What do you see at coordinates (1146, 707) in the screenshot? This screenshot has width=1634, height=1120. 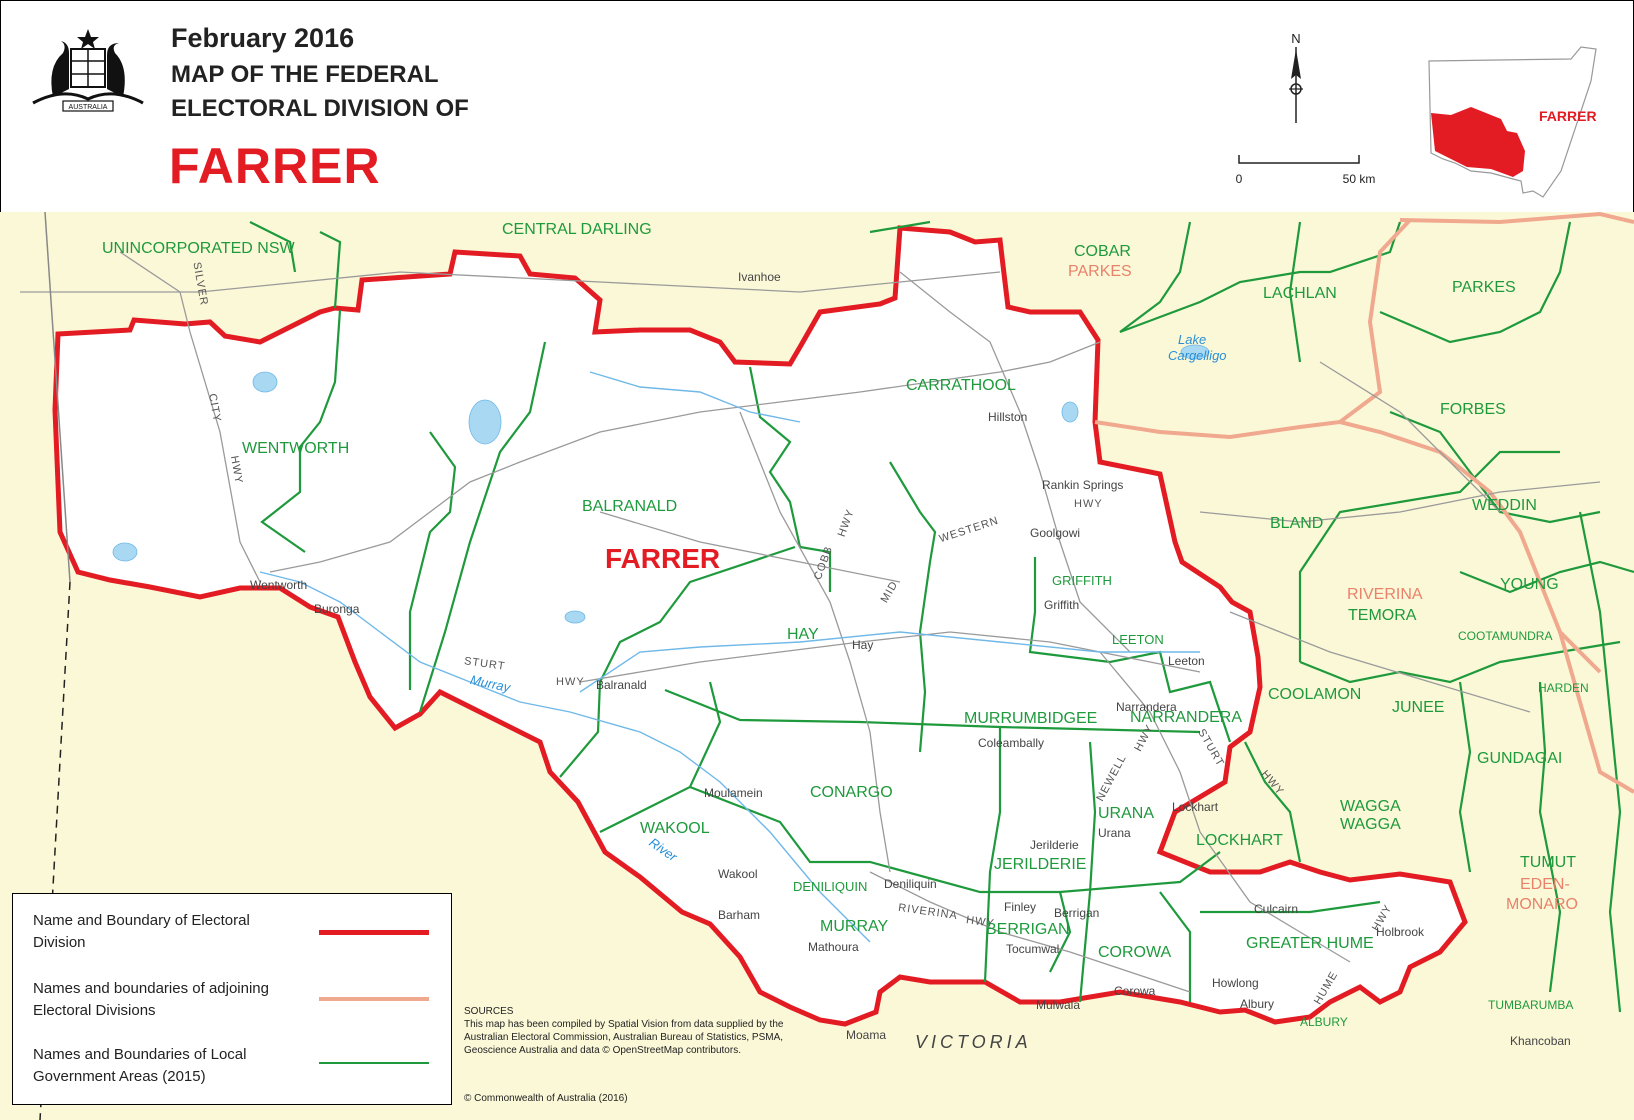 I see `town-label: Narrandera` at bounding box center [1146, 707].